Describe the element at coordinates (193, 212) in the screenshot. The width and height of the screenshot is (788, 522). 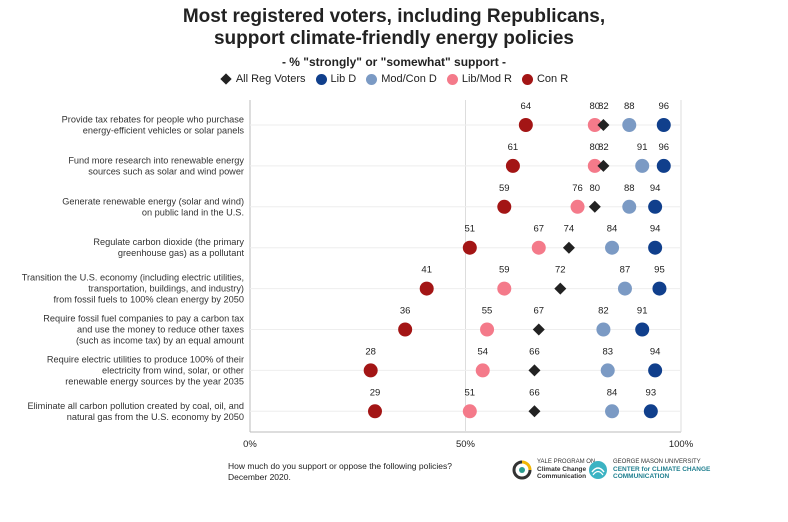
I see `row-label: on public land in the U.S.` at that location.